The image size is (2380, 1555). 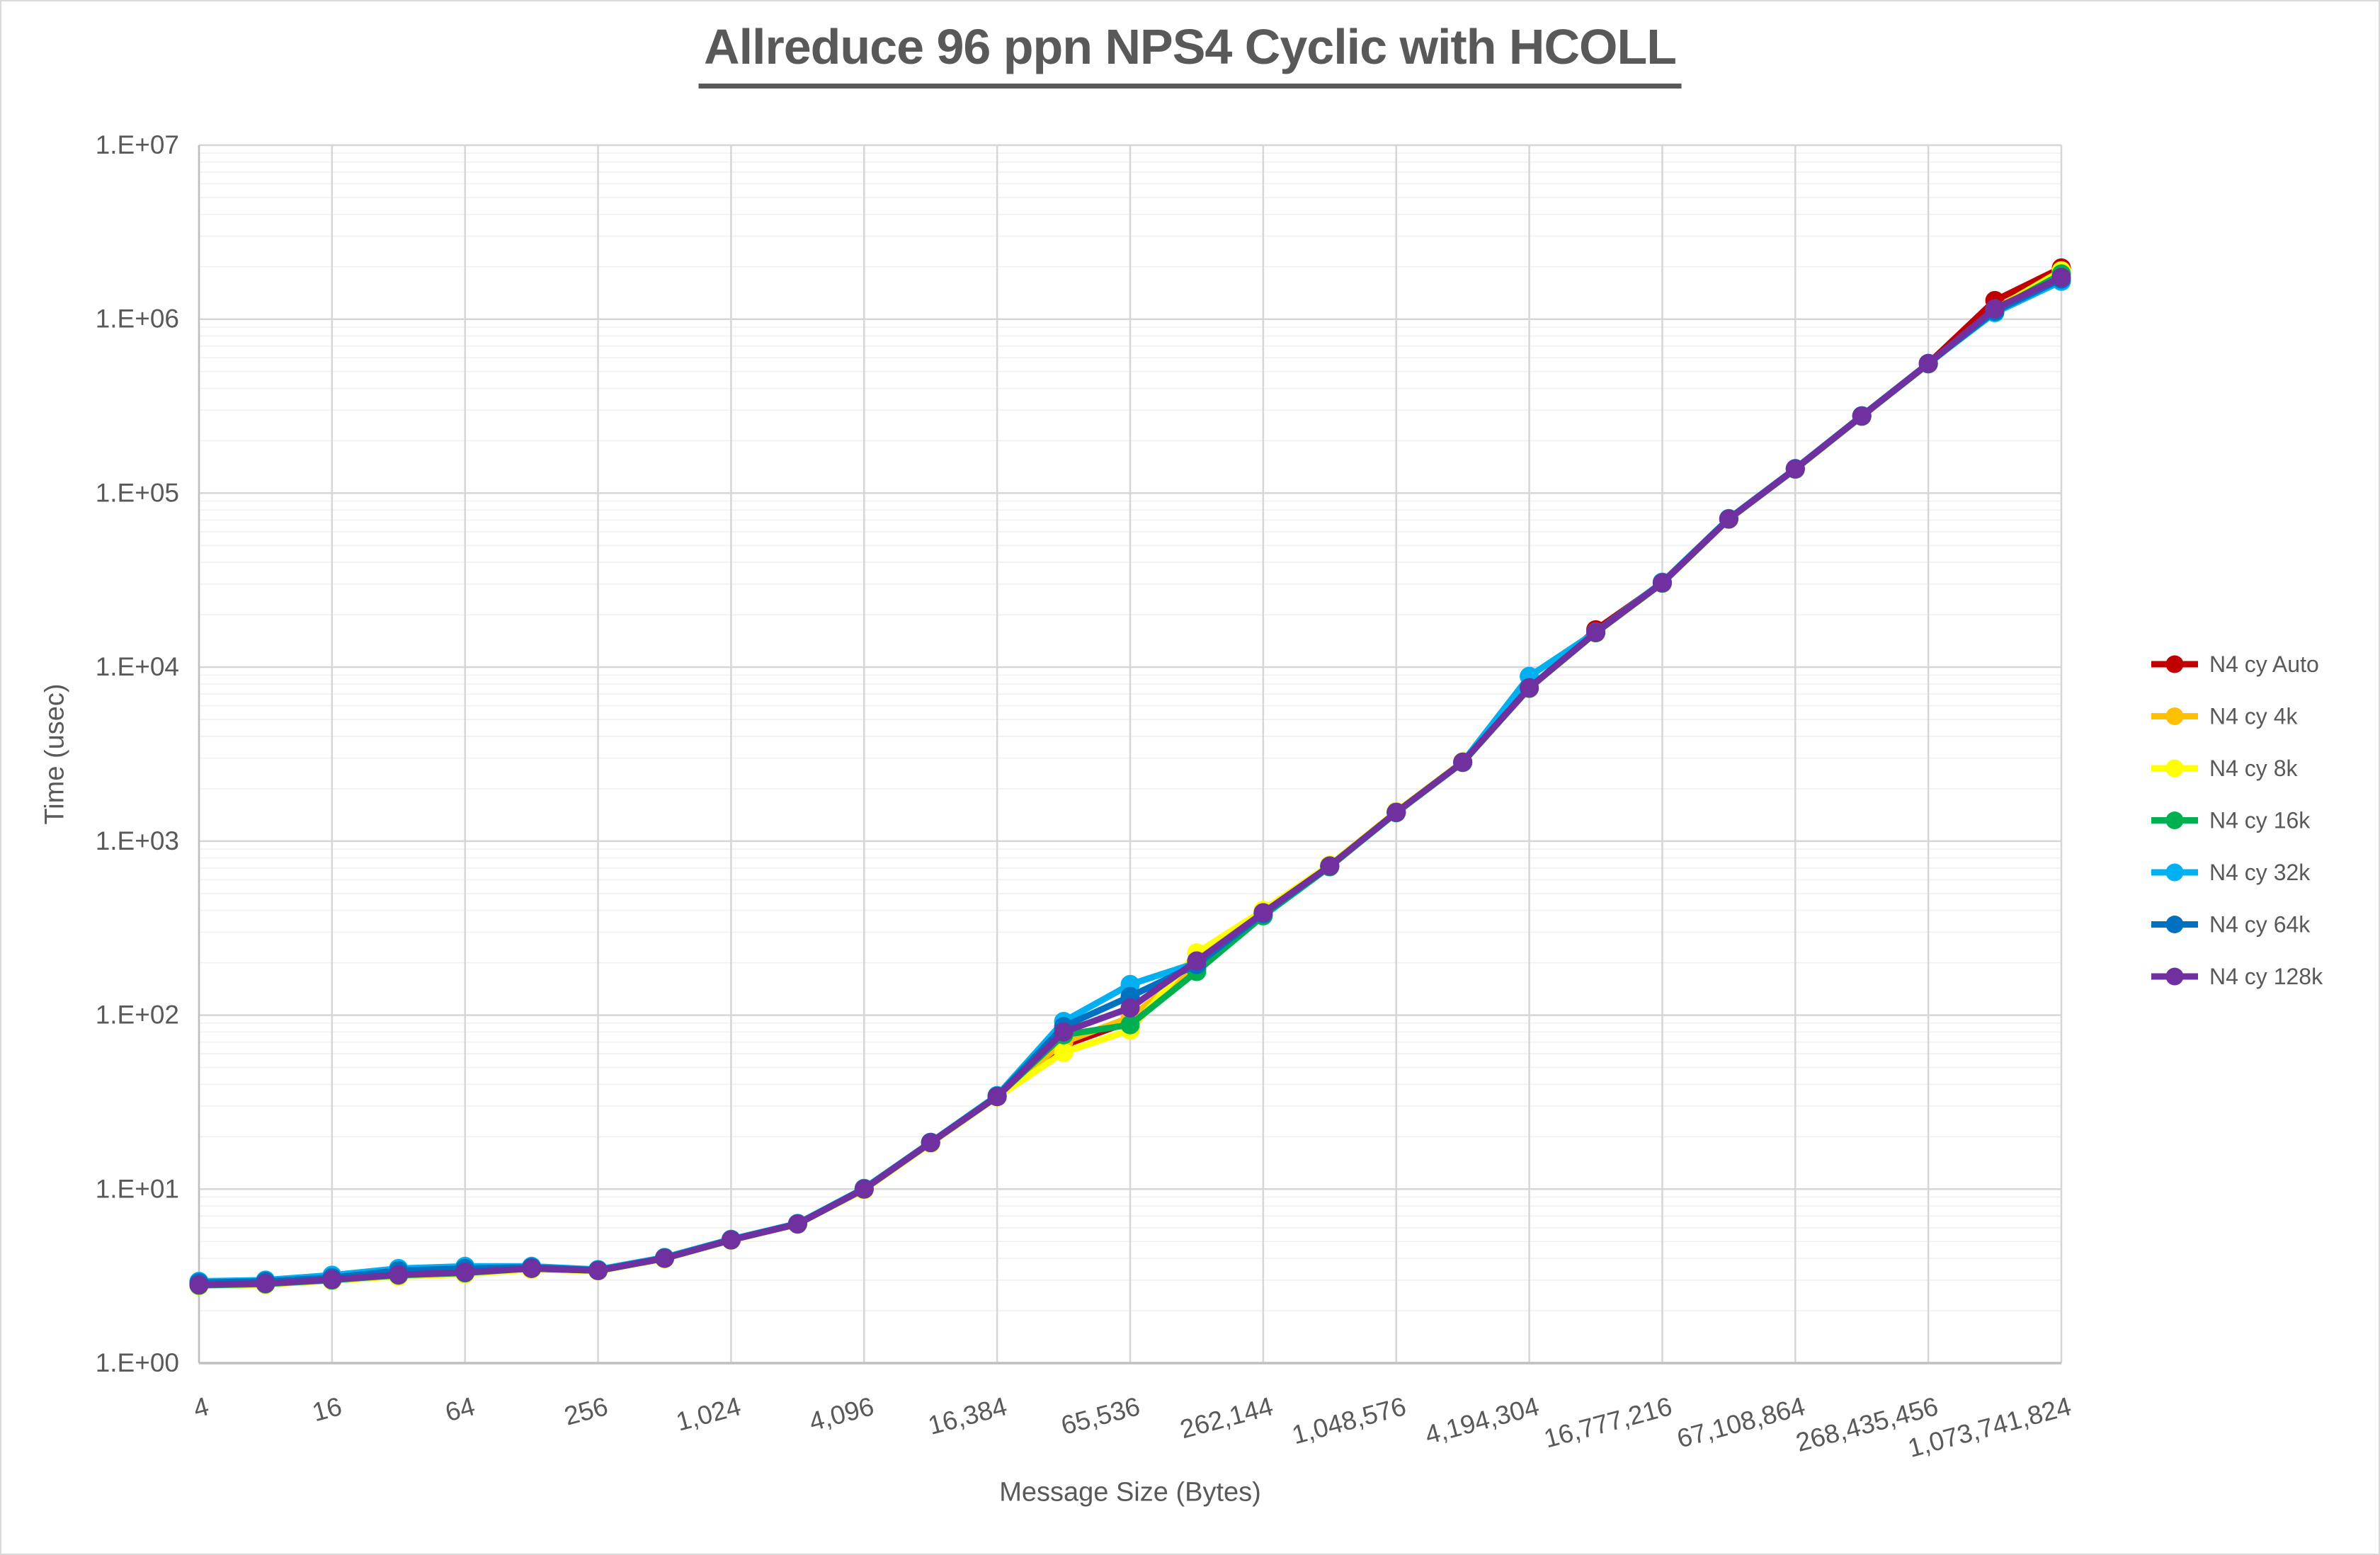 I want to click on x-tick-label: 262,144, so click(x=1226, y=1417).